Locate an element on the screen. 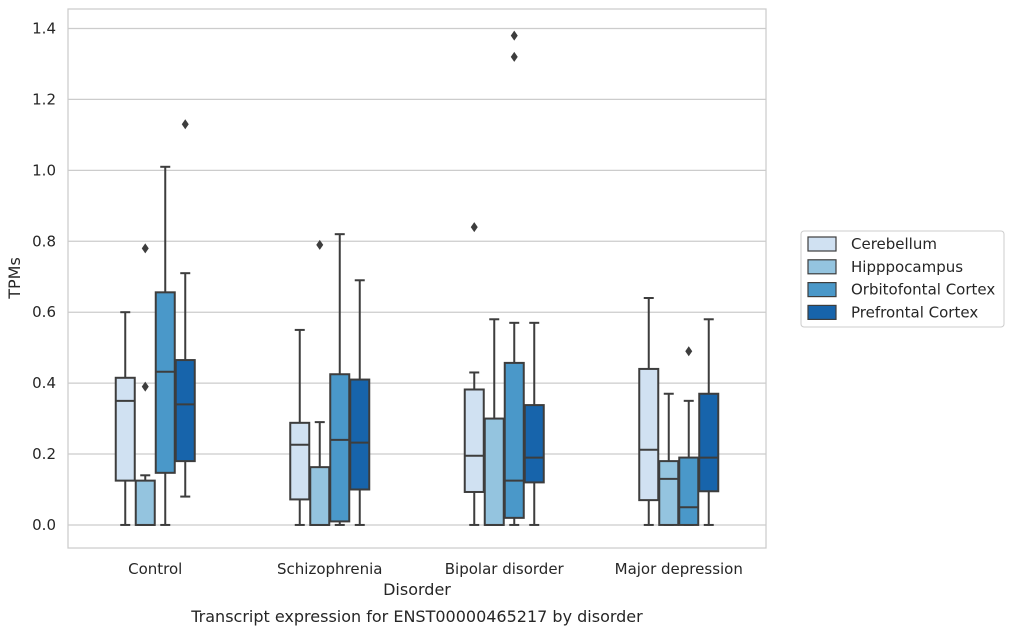  legend-frame is located at coordinates (902, 279).